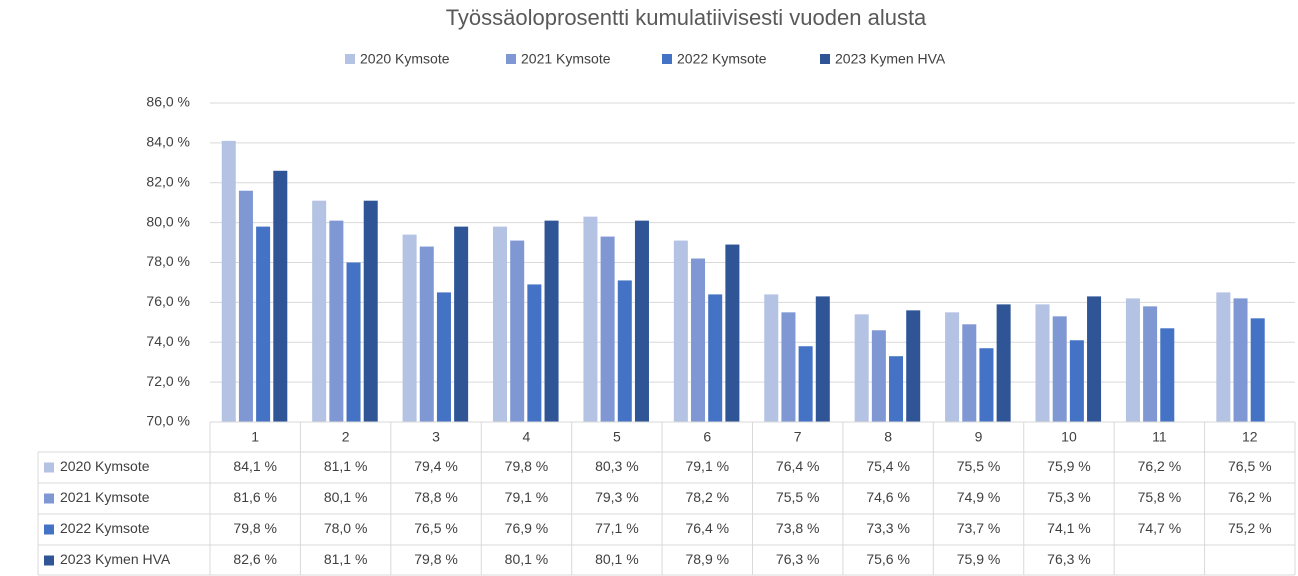 The height and width of the screenshot is (576, 1298). I want to click on table-cell: 75,6 %, so click(888, 559).